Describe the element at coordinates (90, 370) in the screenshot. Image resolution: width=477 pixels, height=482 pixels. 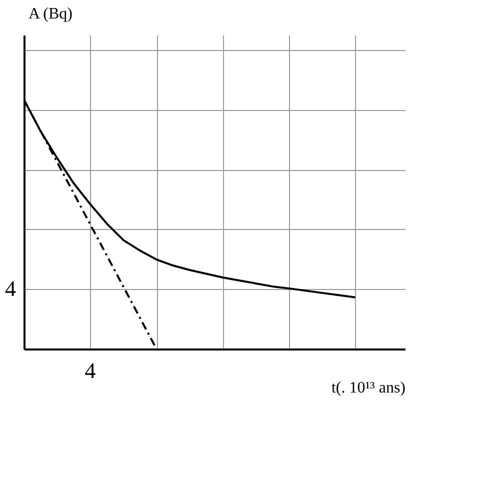
I see `text: 4` at that location.